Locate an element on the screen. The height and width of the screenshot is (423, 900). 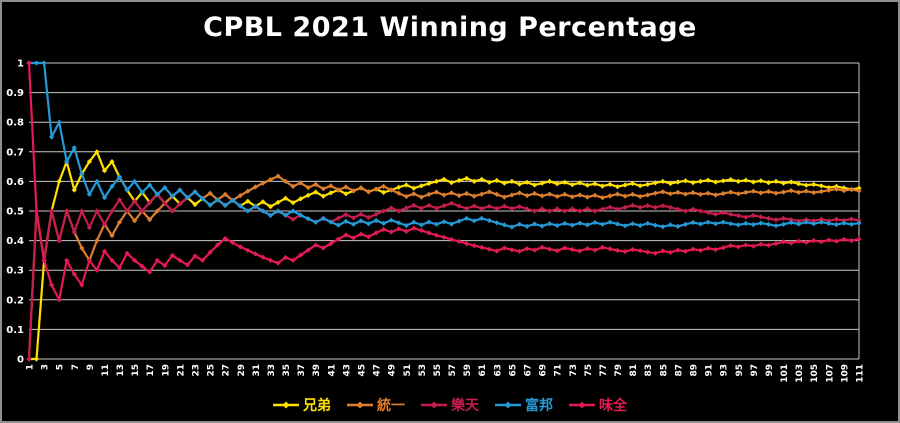
x-axis-tick-label: 89 is located at coordinates (695, 370).